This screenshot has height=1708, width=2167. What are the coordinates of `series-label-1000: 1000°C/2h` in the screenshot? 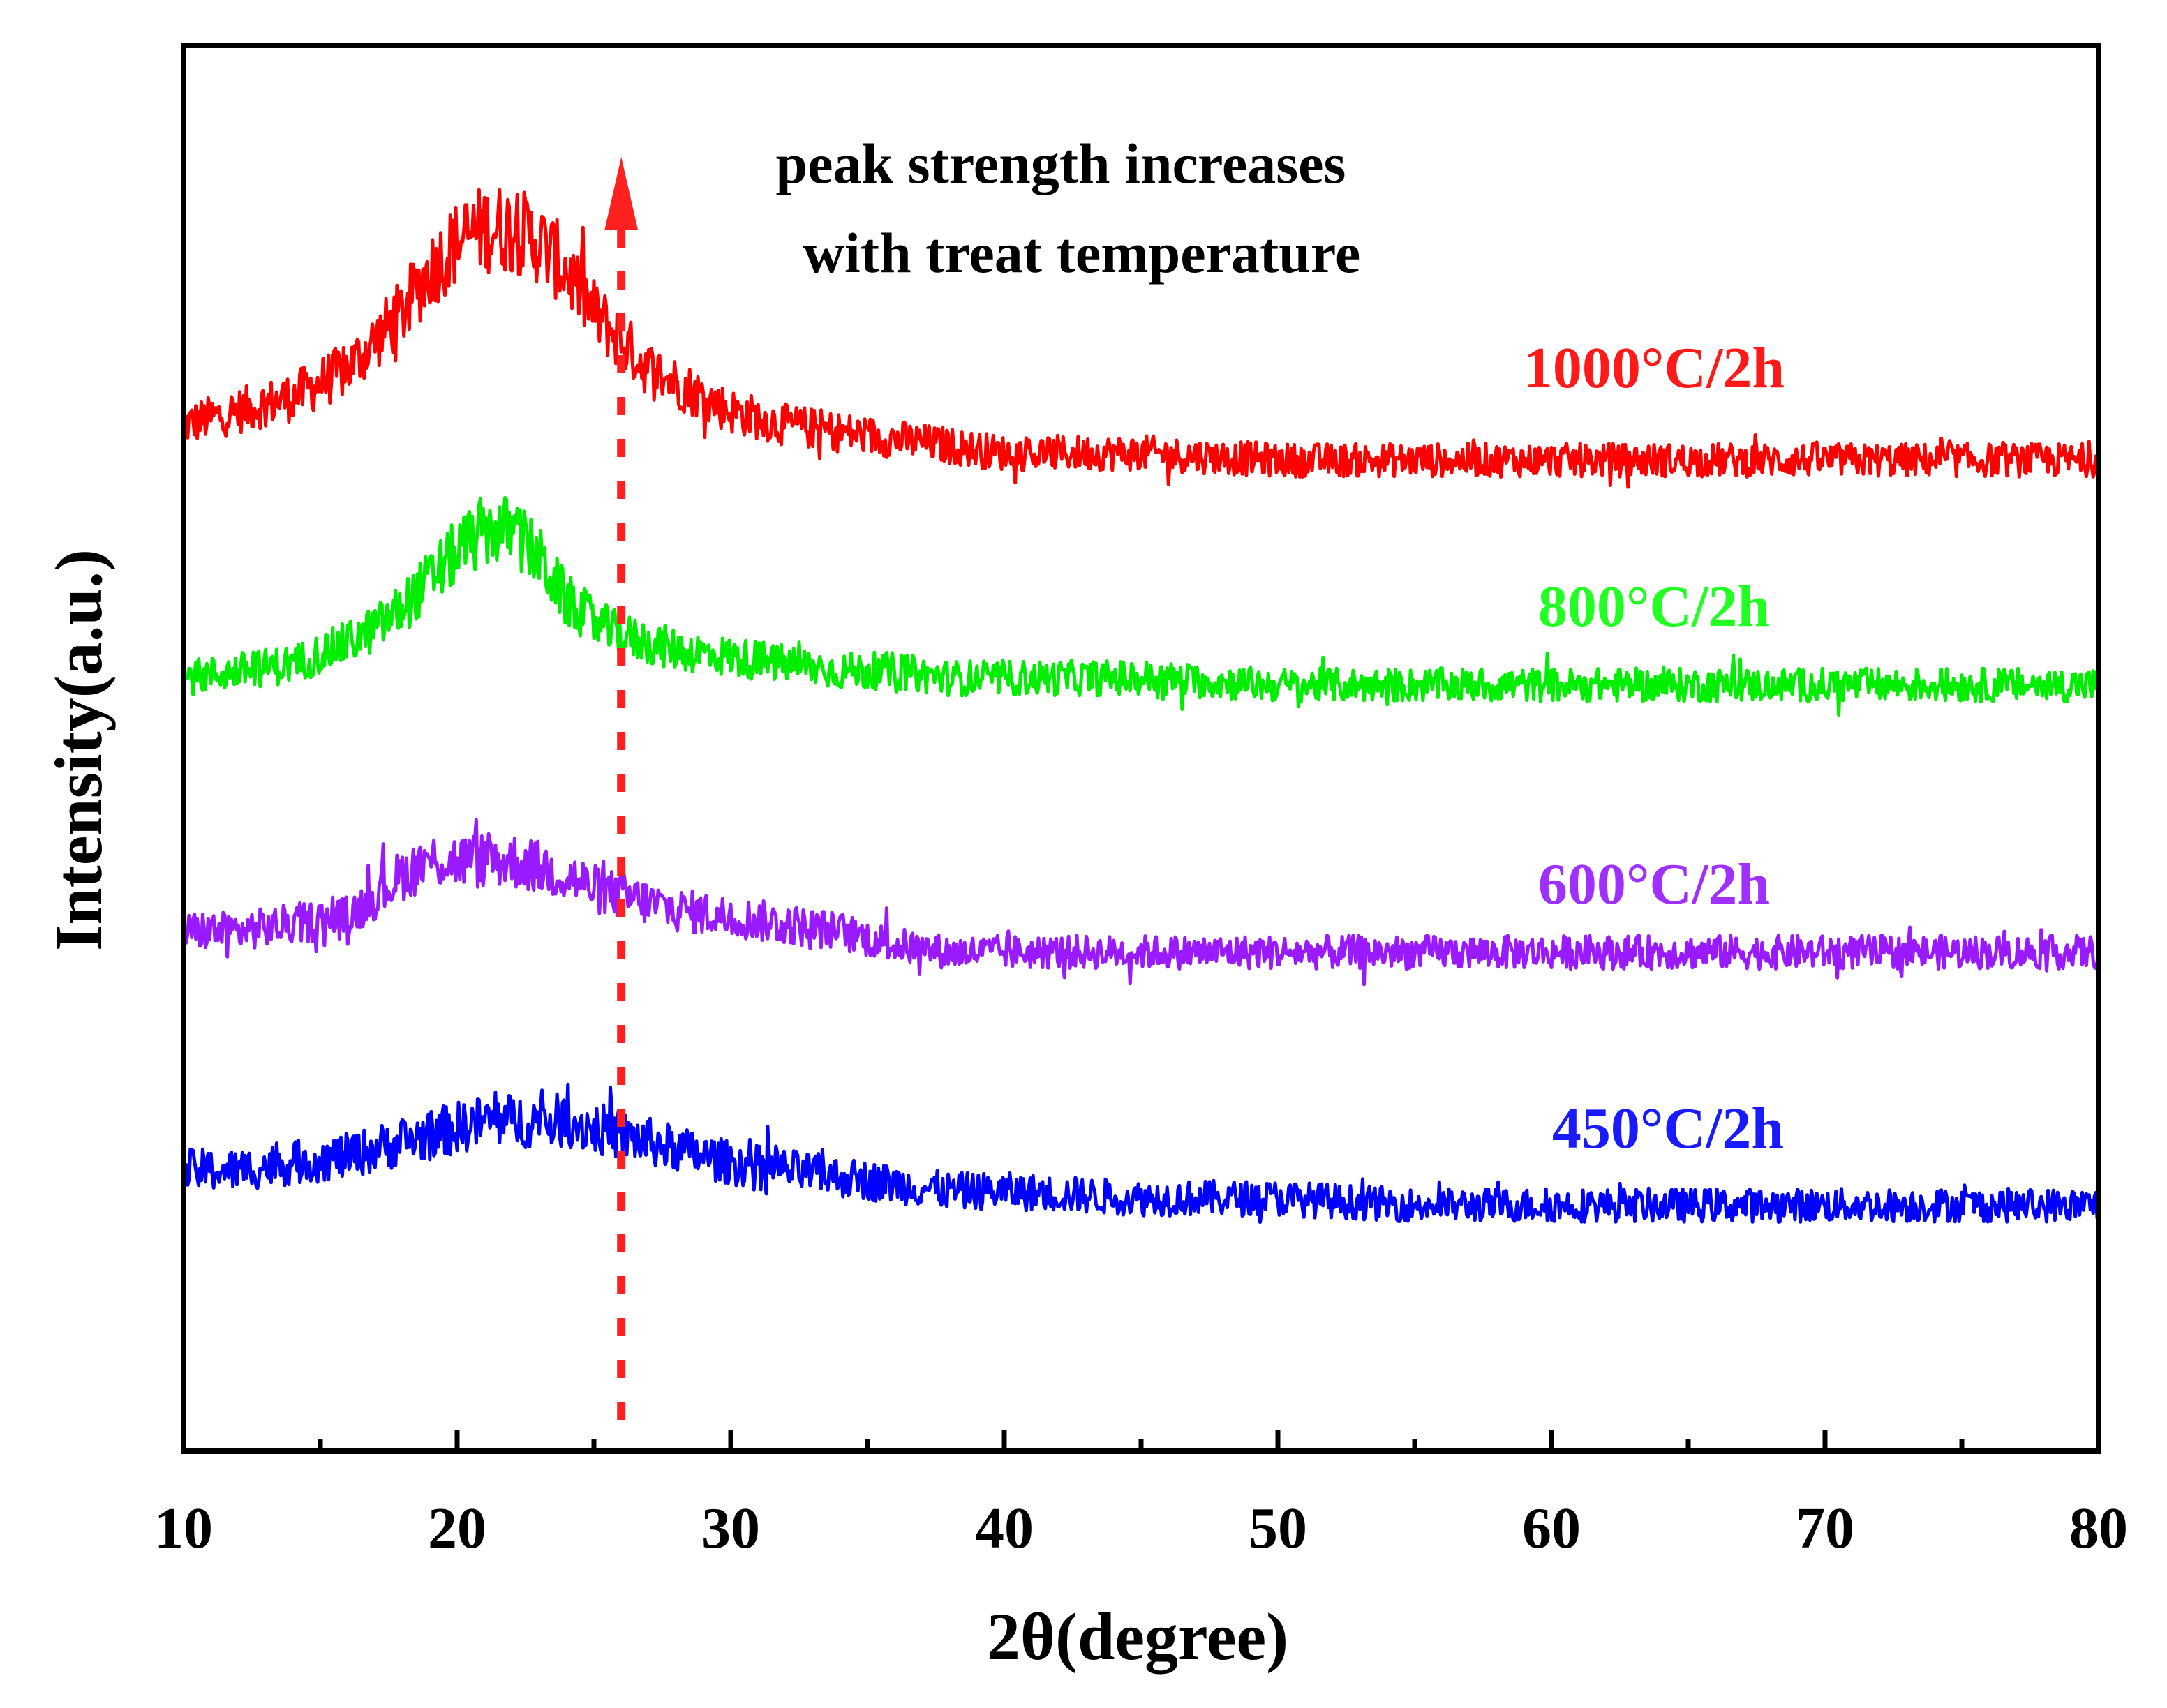 It's located at (1654, 368).